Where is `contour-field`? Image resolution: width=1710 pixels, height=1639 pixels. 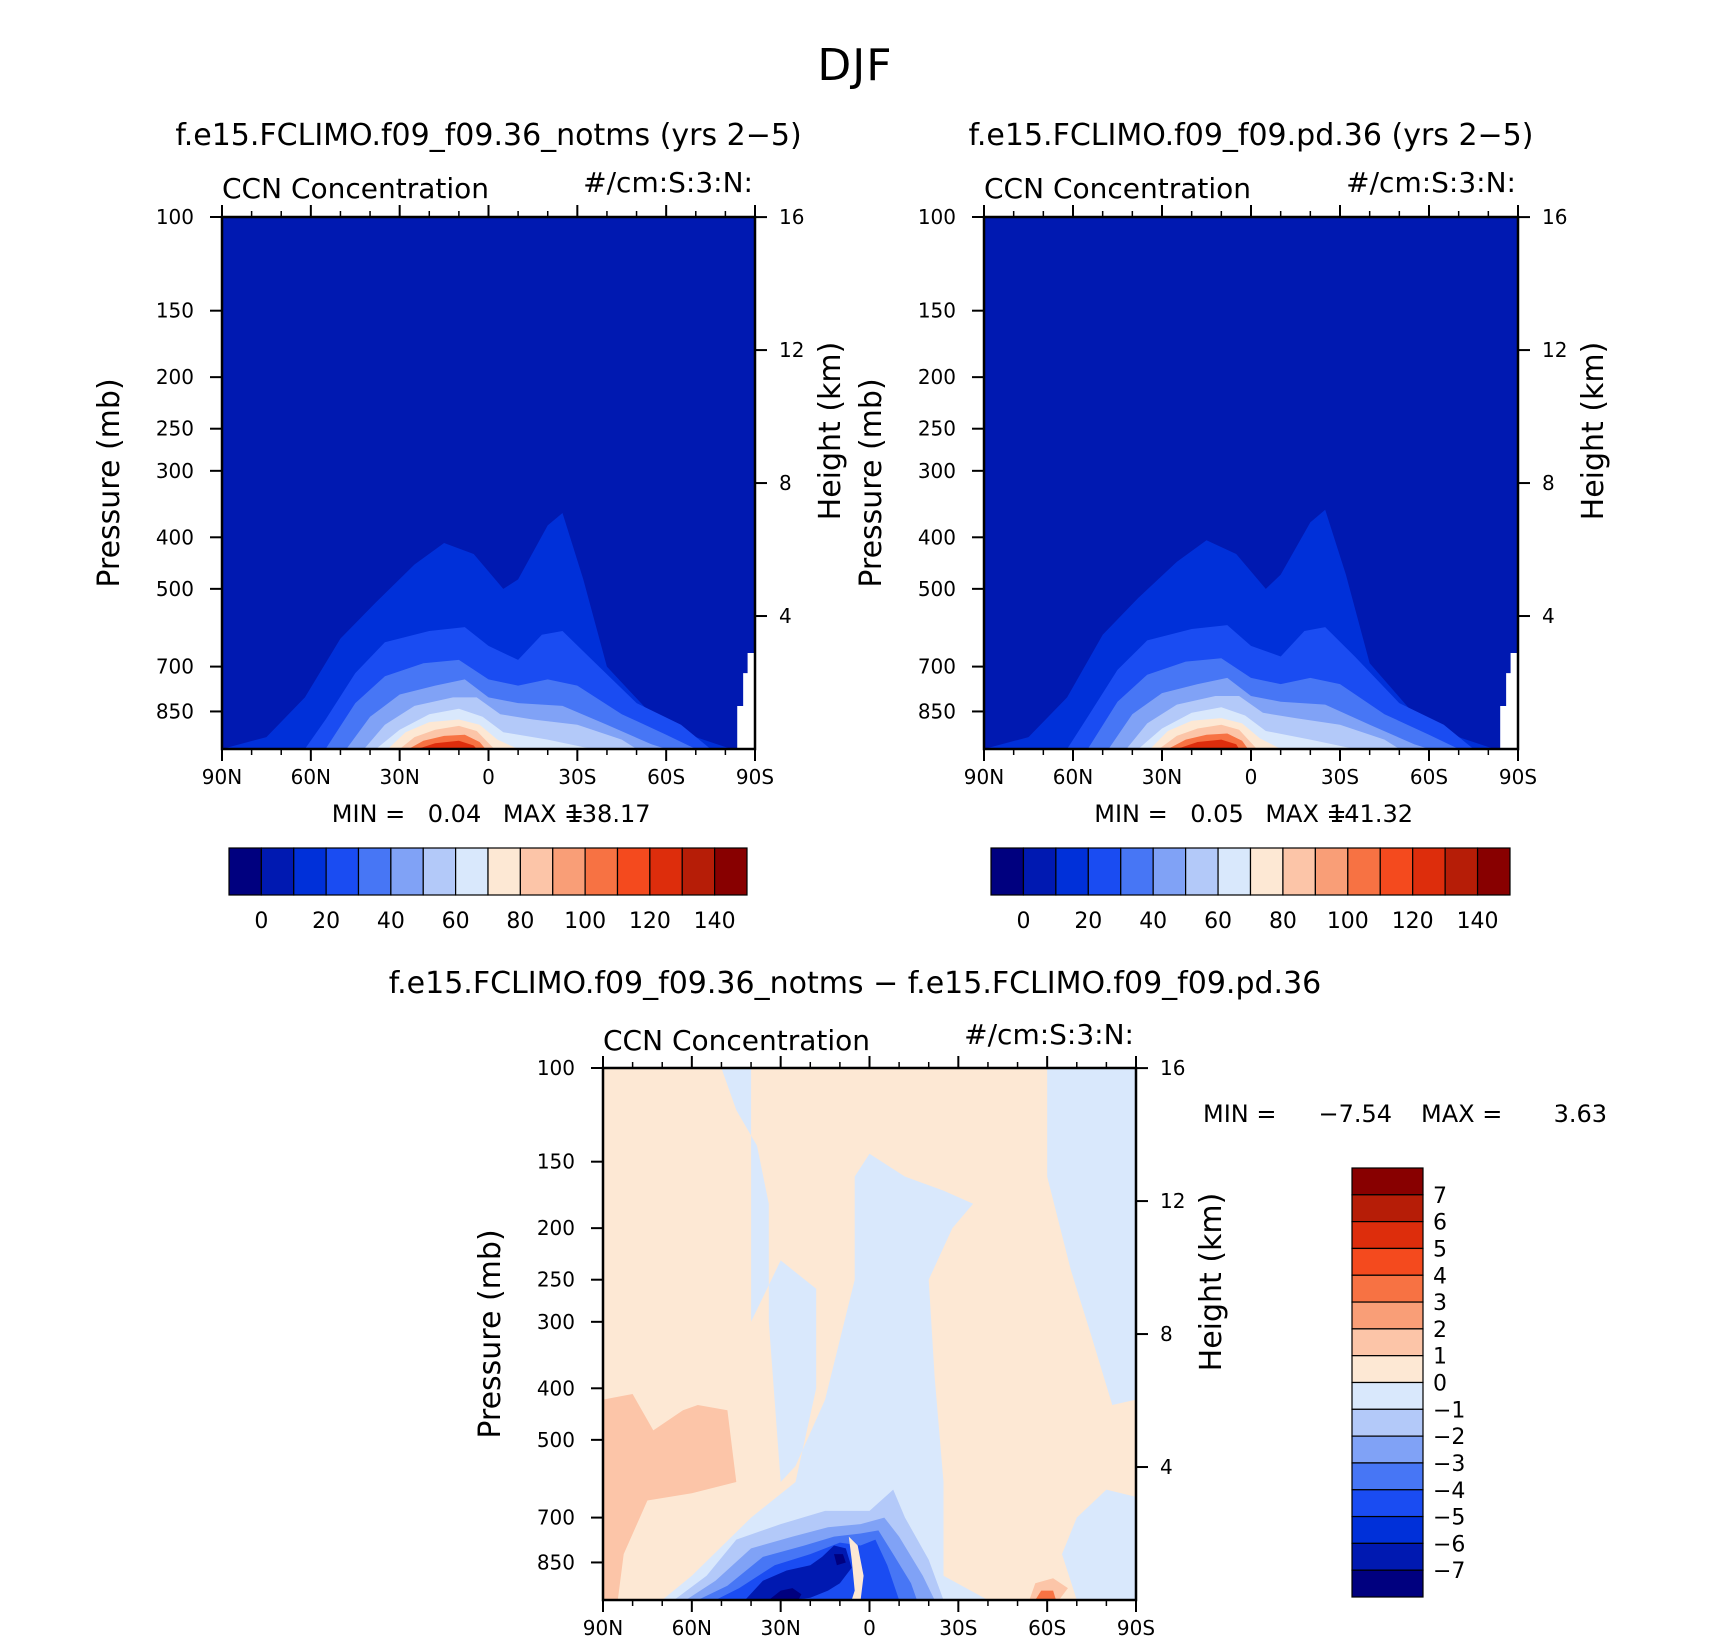
contour-field is located at coordinates (869, 1334).